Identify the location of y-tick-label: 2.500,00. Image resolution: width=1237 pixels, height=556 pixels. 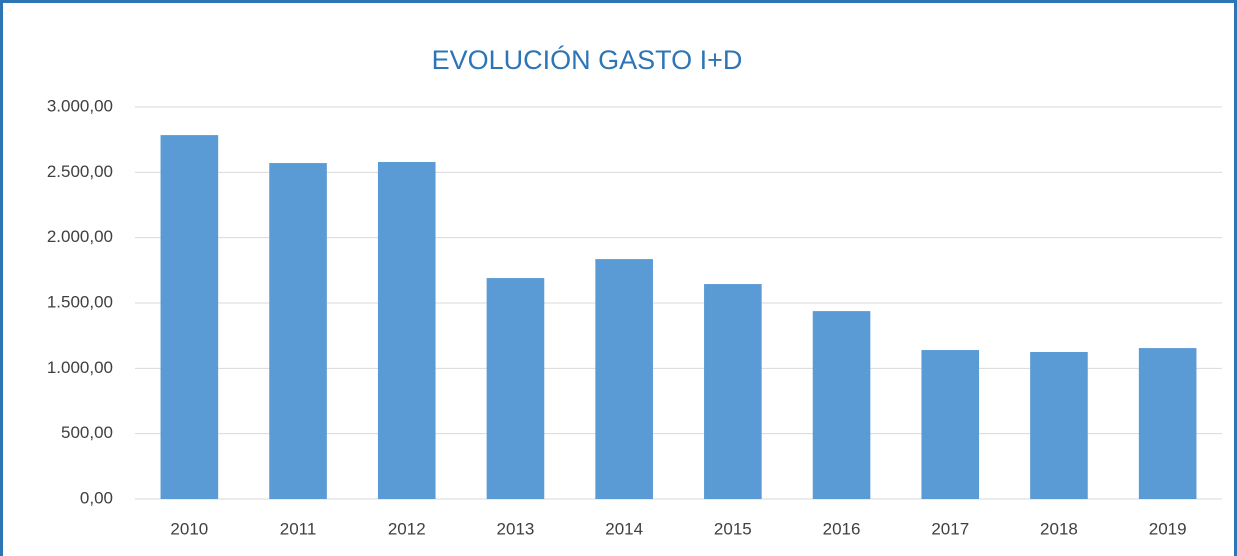
(80, 171).